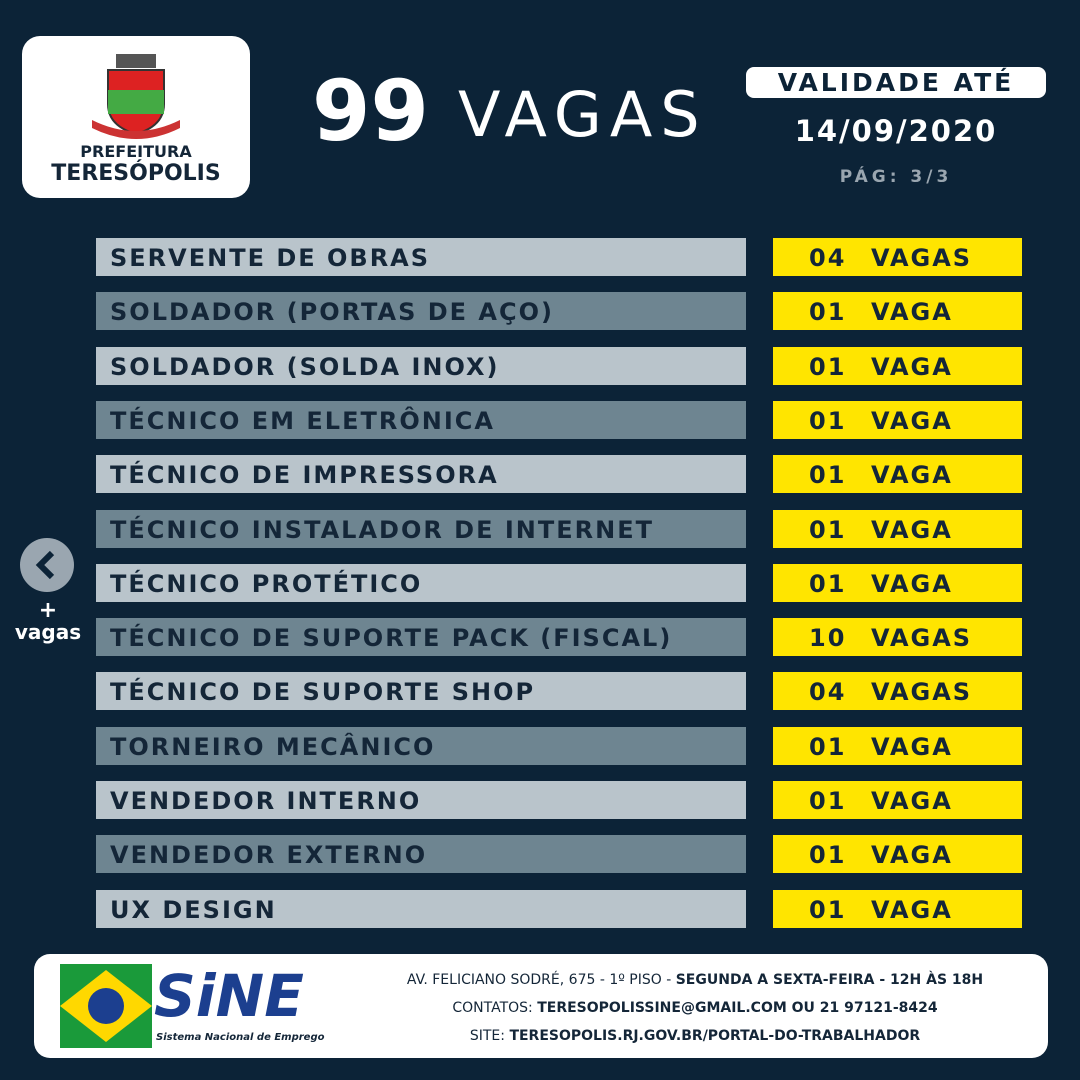 The image size is (1080, 1080). I want to click on nav-label: vagas, so click(48, 632).